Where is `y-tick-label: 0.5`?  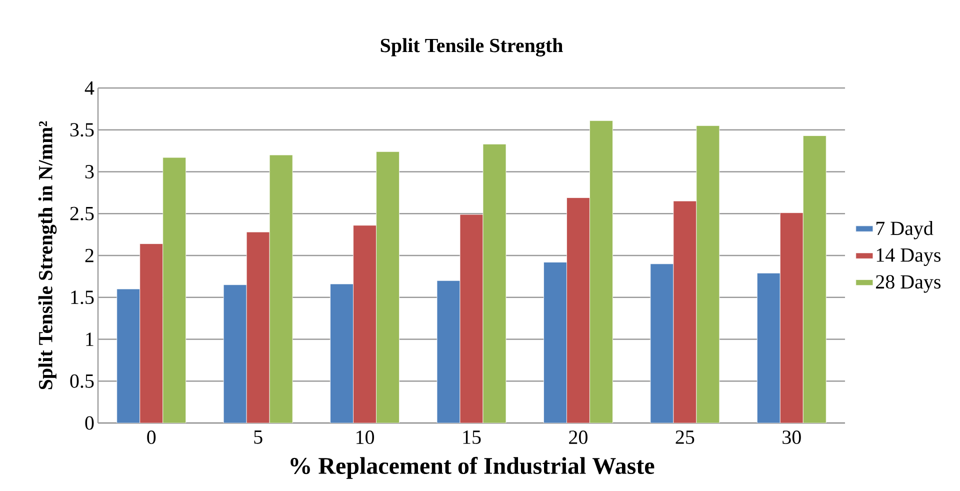
y-tick-label: 0.5 is located at coordinates (82, 381).